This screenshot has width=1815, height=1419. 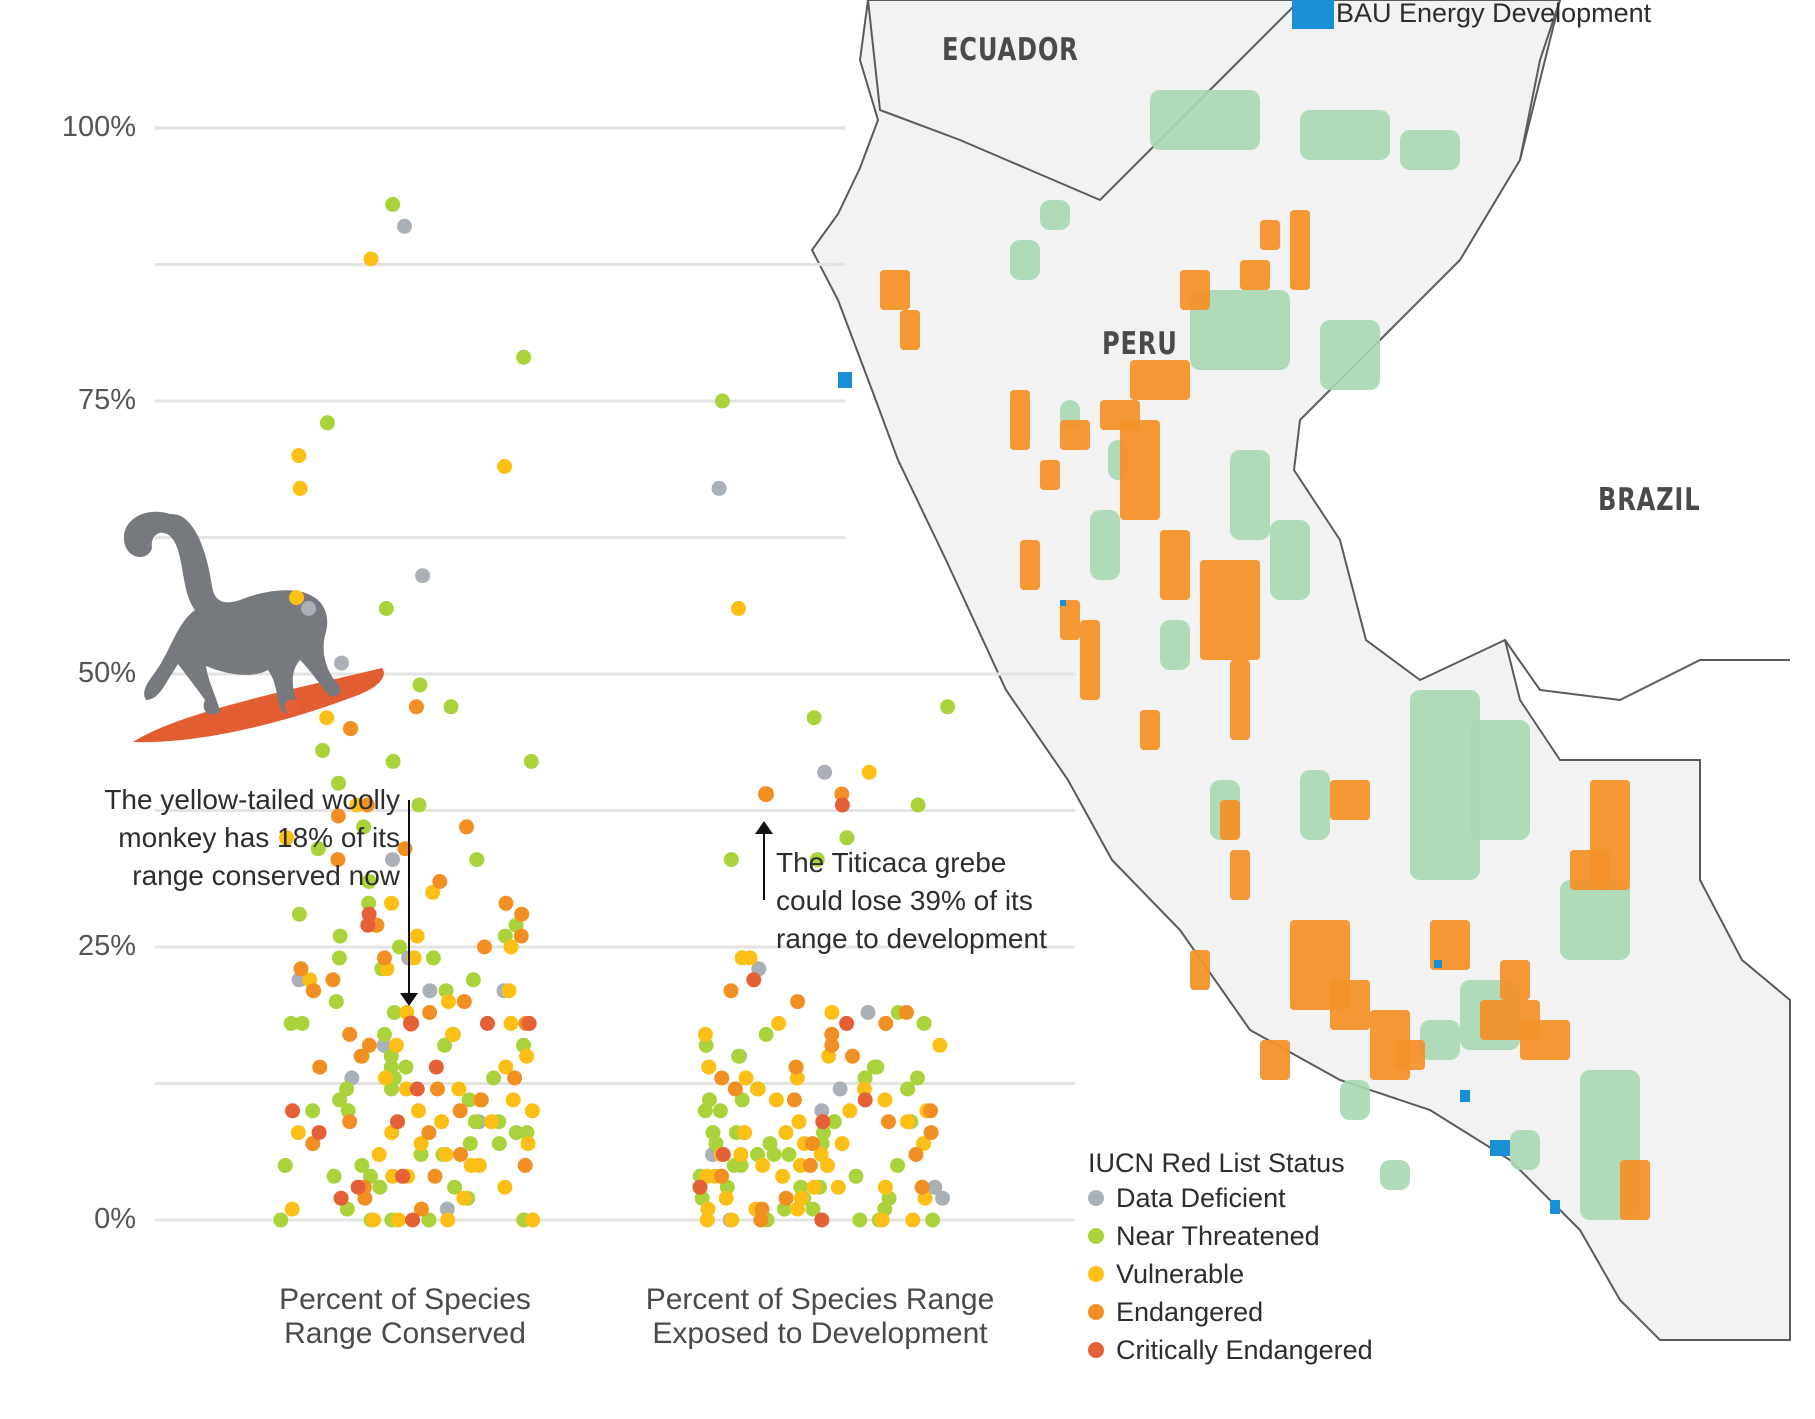 What do you see at coordinates (405, 1316) in the screenshot?
I see `x-category-label-conserved: Percent of Species Range Conserved` at bounding box center [405, 1316].